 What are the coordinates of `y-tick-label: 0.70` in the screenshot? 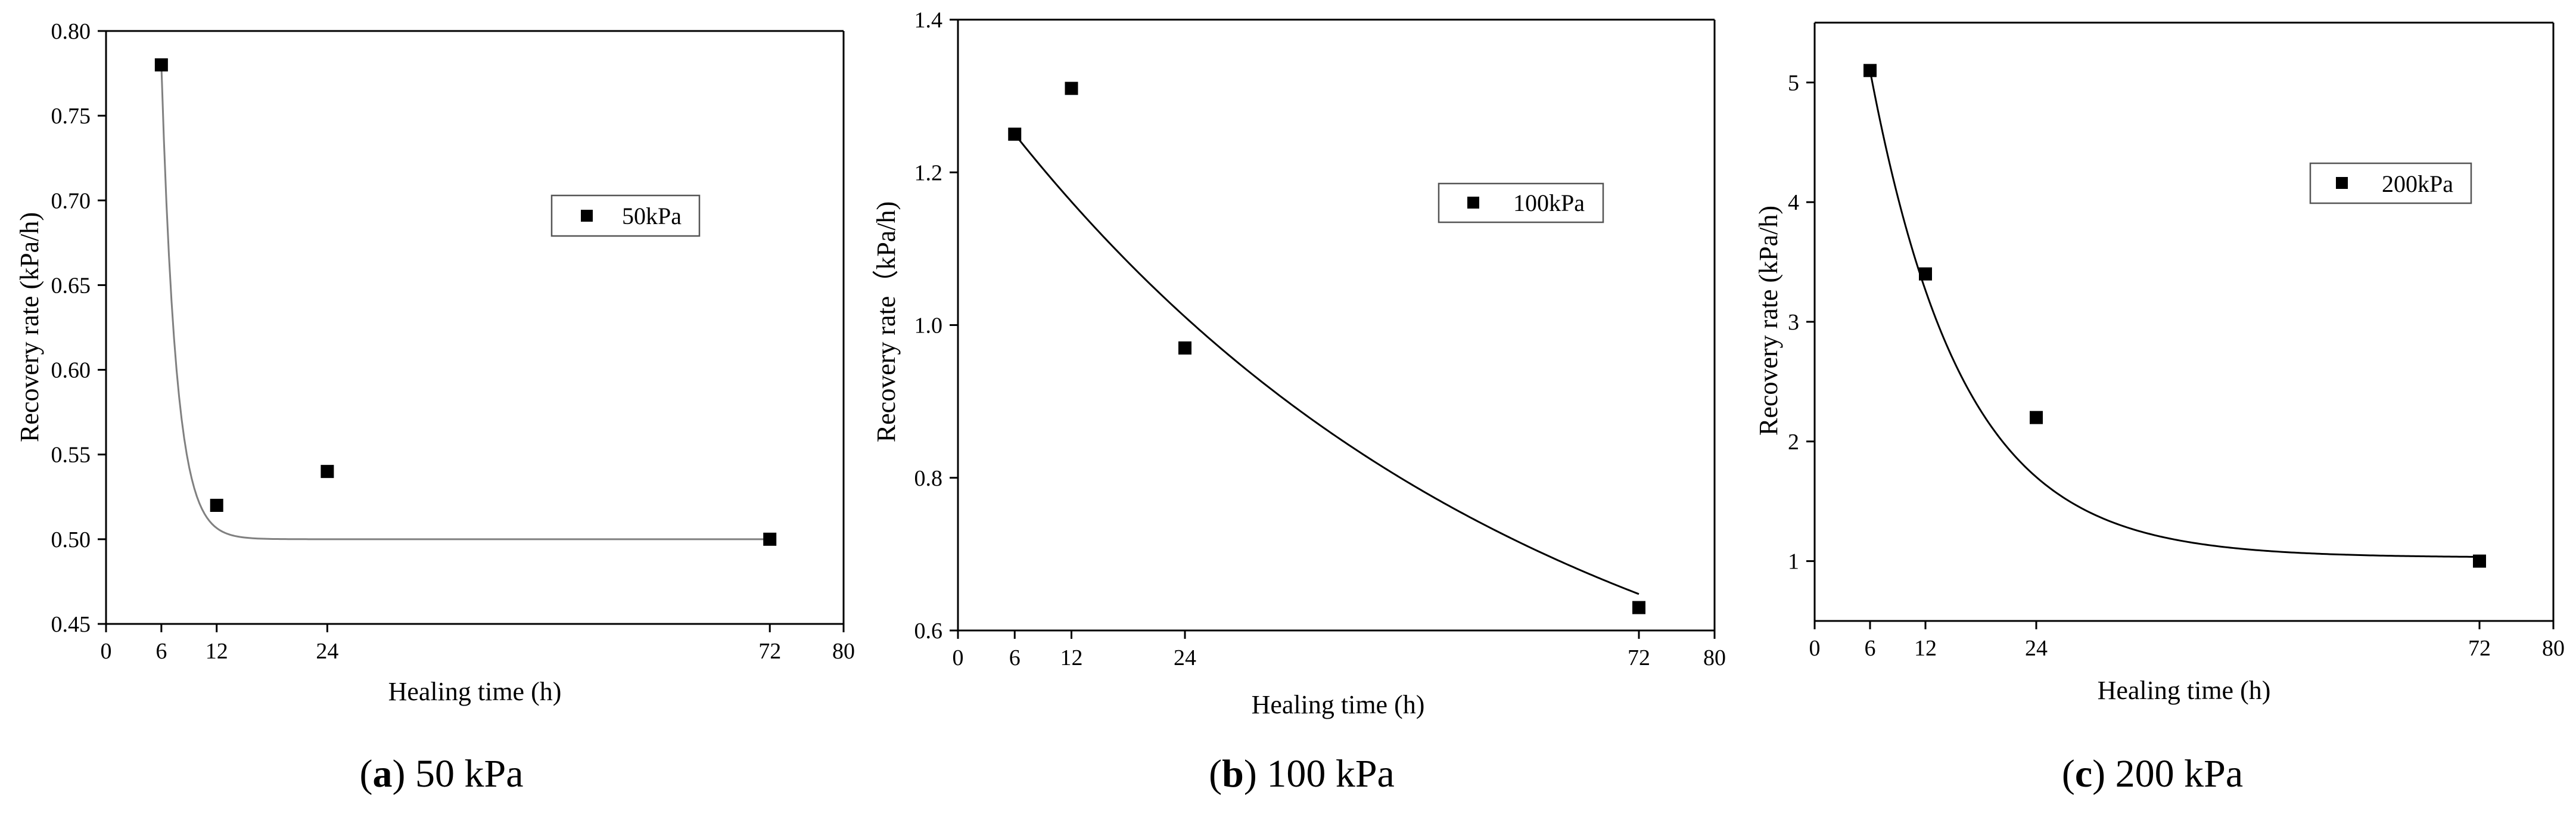 It's located at (71, 200).